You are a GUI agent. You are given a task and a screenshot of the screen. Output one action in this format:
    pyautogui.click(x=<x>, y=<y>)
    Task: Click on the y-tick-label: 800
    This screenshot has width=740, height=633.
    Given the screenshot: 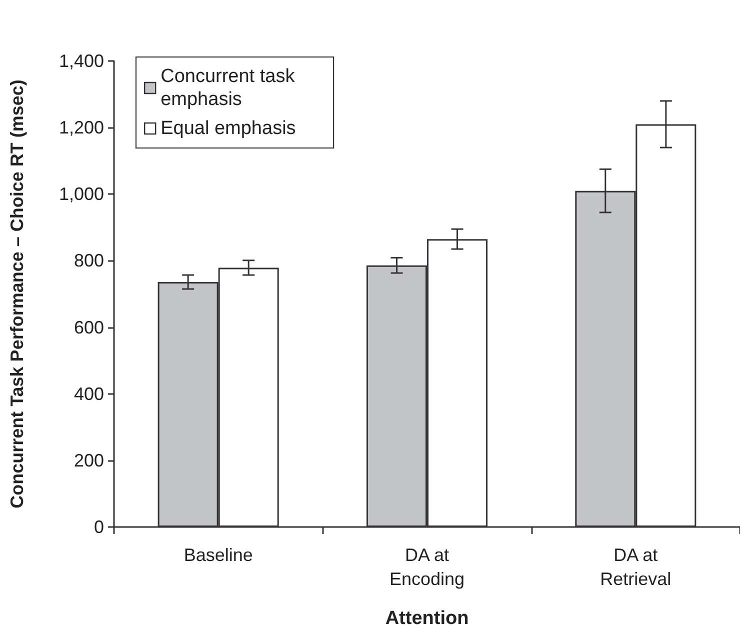 What is the action you would take?
    pyautogui.click(x=89, y=260)
    